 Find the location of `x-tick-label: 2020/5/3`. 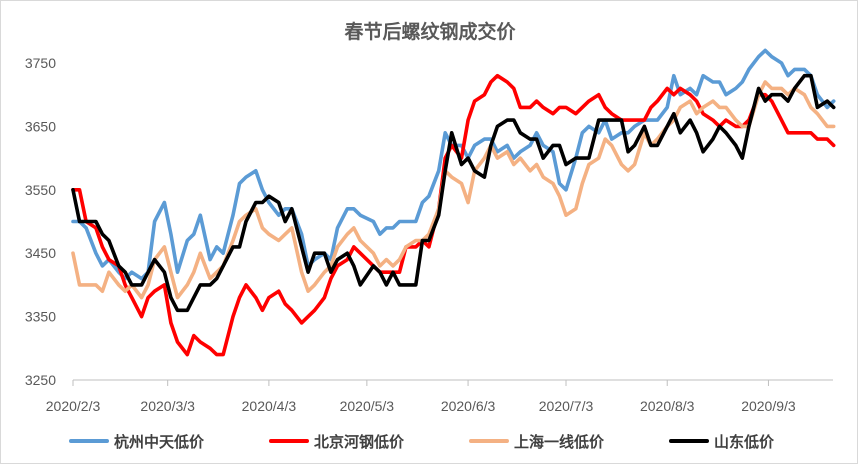

x-tick-label: 2020/5/3 is located at coordinates (367, 406).